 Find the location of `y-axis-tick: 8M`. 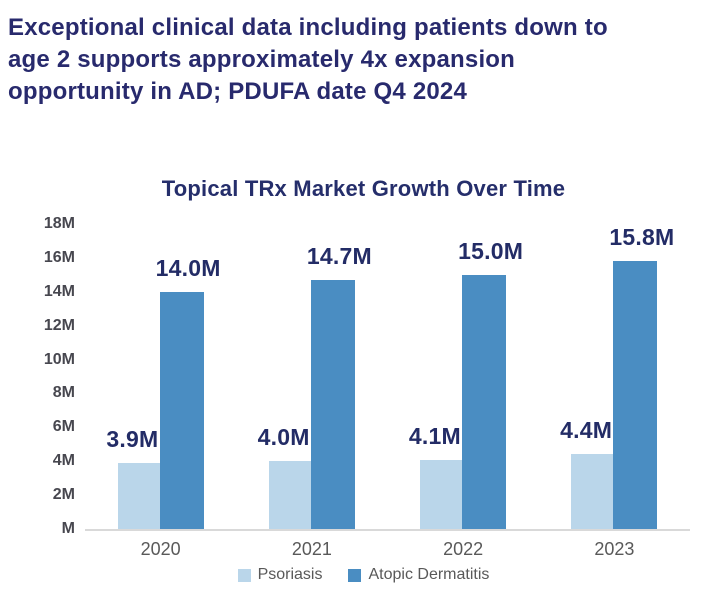

y-axis-tick: 8M is located at coordinates (63, 393).